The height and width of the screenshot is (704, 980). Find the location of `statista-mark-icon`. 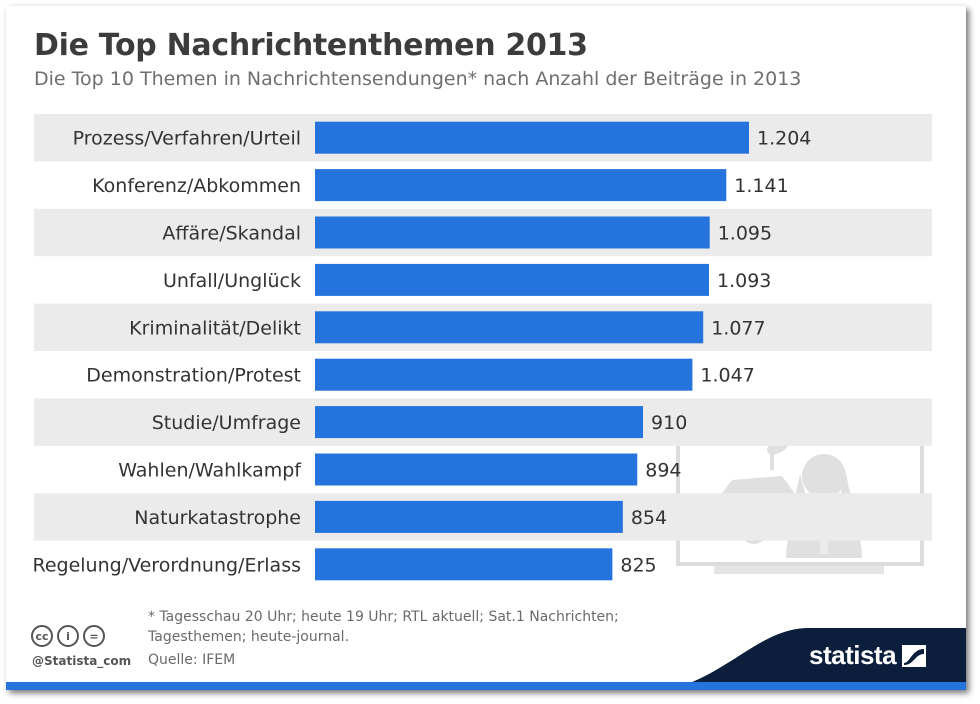

statista-mark-icon is located at coordinates (914, 655).